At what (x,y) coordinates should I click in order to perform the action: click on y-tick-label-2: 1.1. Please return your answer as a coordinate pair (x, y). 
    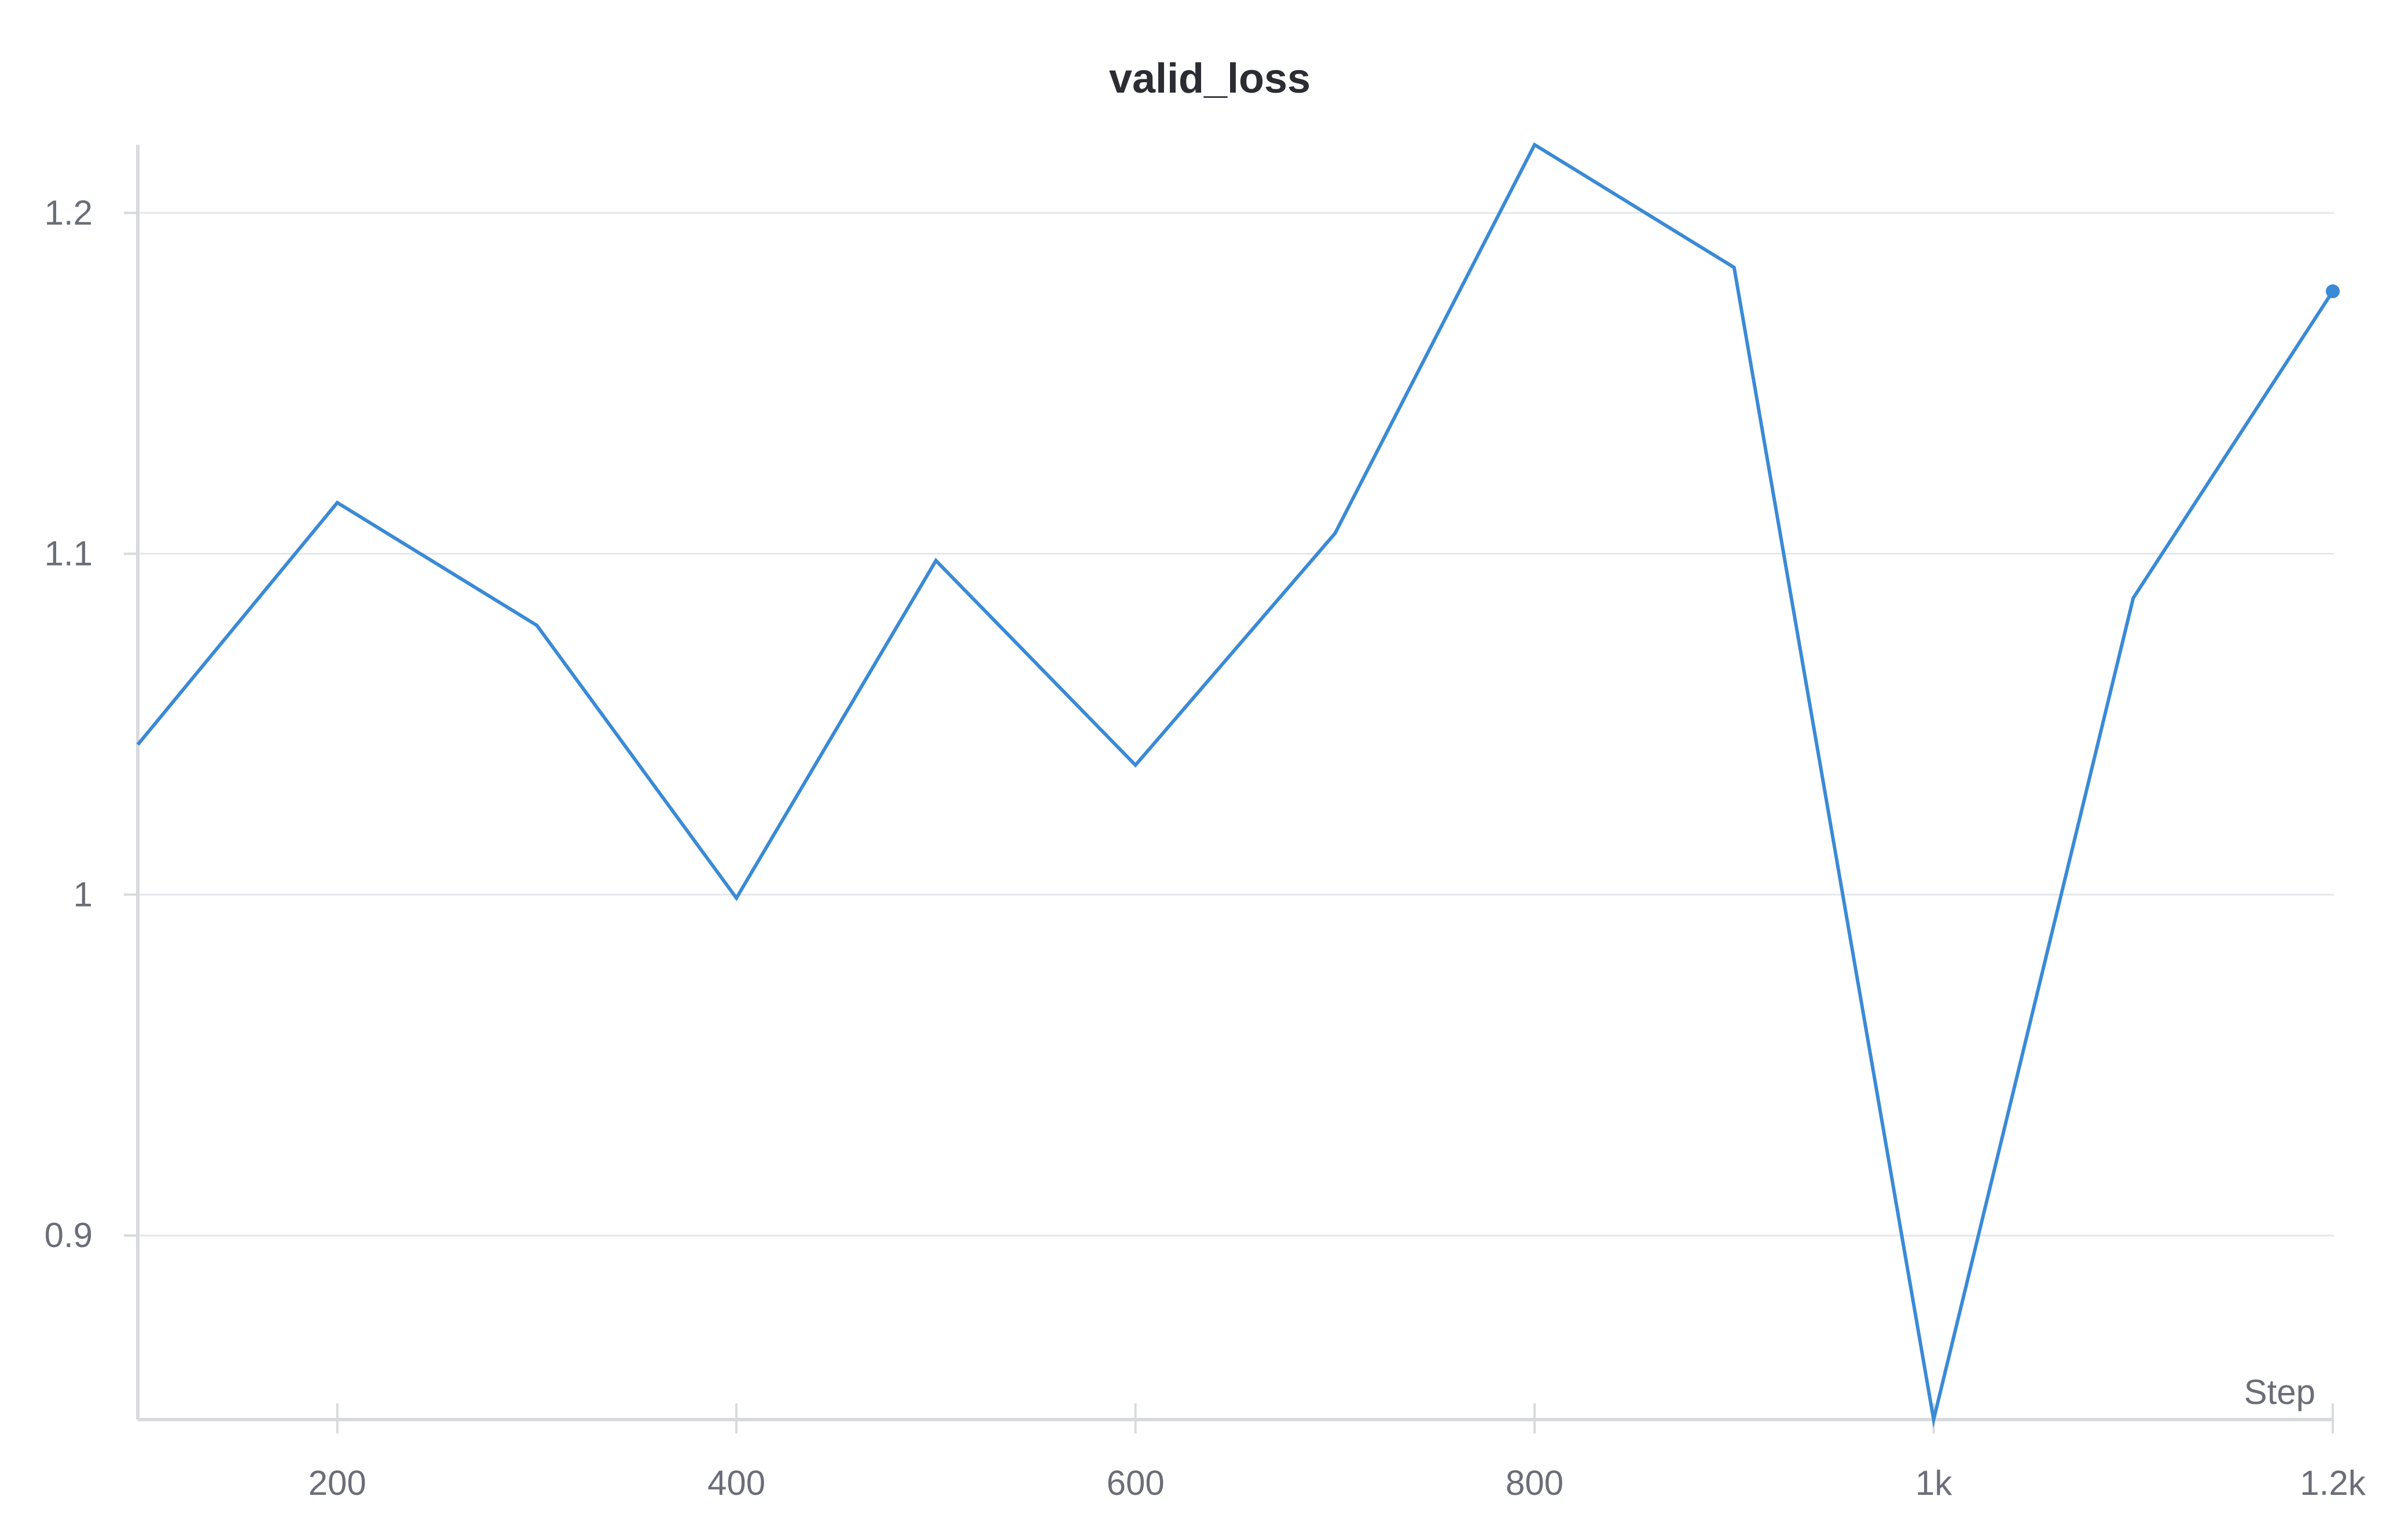
    Looking at the image, I should click on (69, 553).